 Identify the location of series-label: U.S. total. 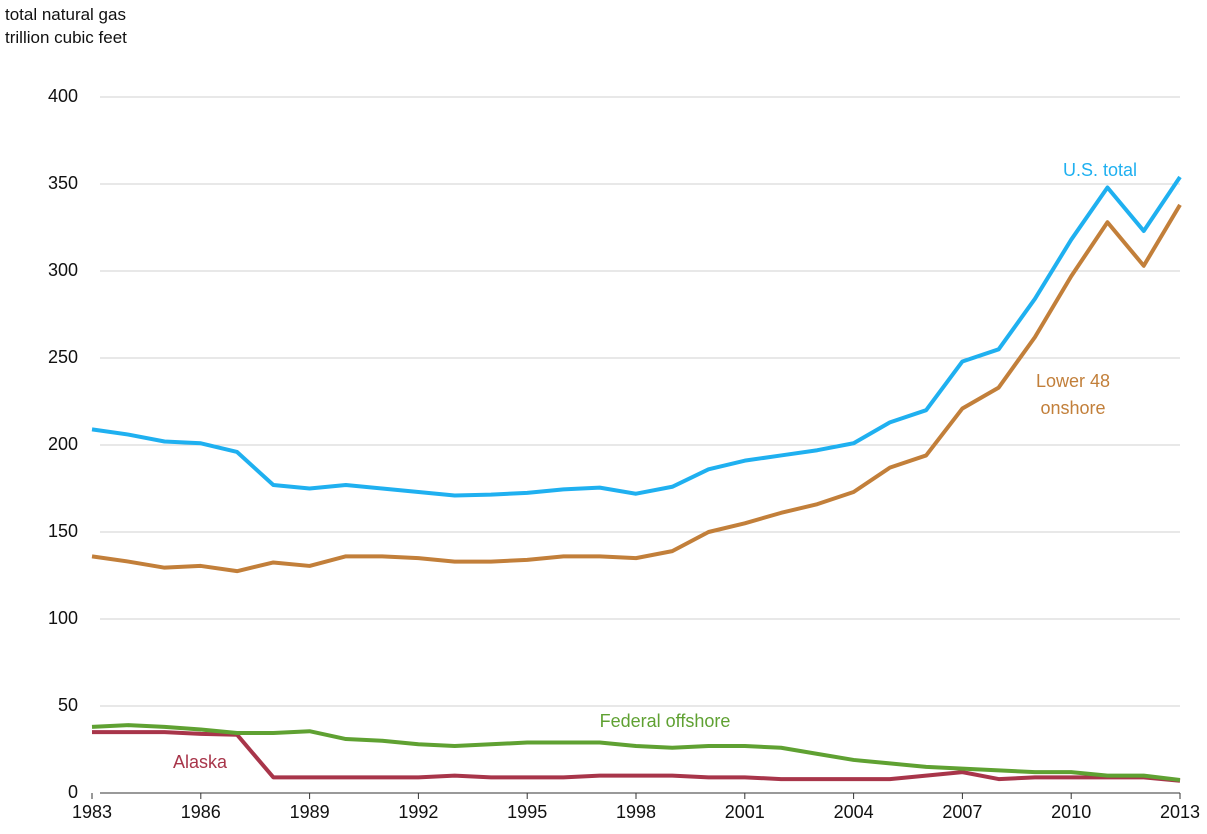
(1100, 170).